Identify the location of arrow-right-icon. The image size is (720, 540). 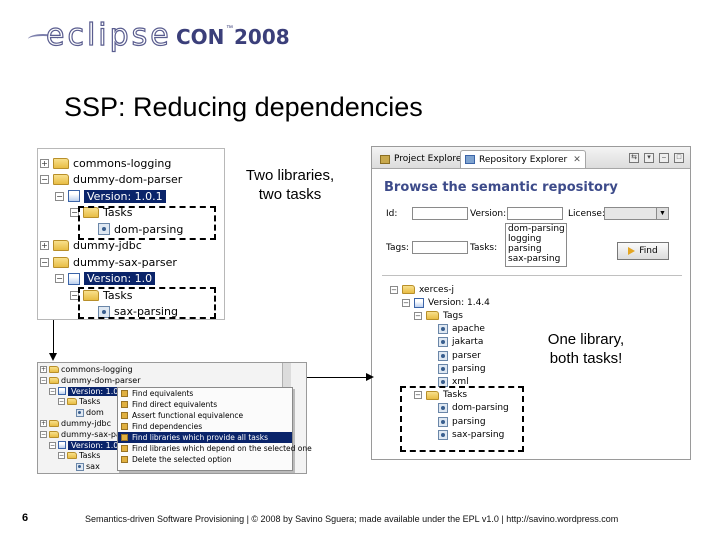
(370, 377).